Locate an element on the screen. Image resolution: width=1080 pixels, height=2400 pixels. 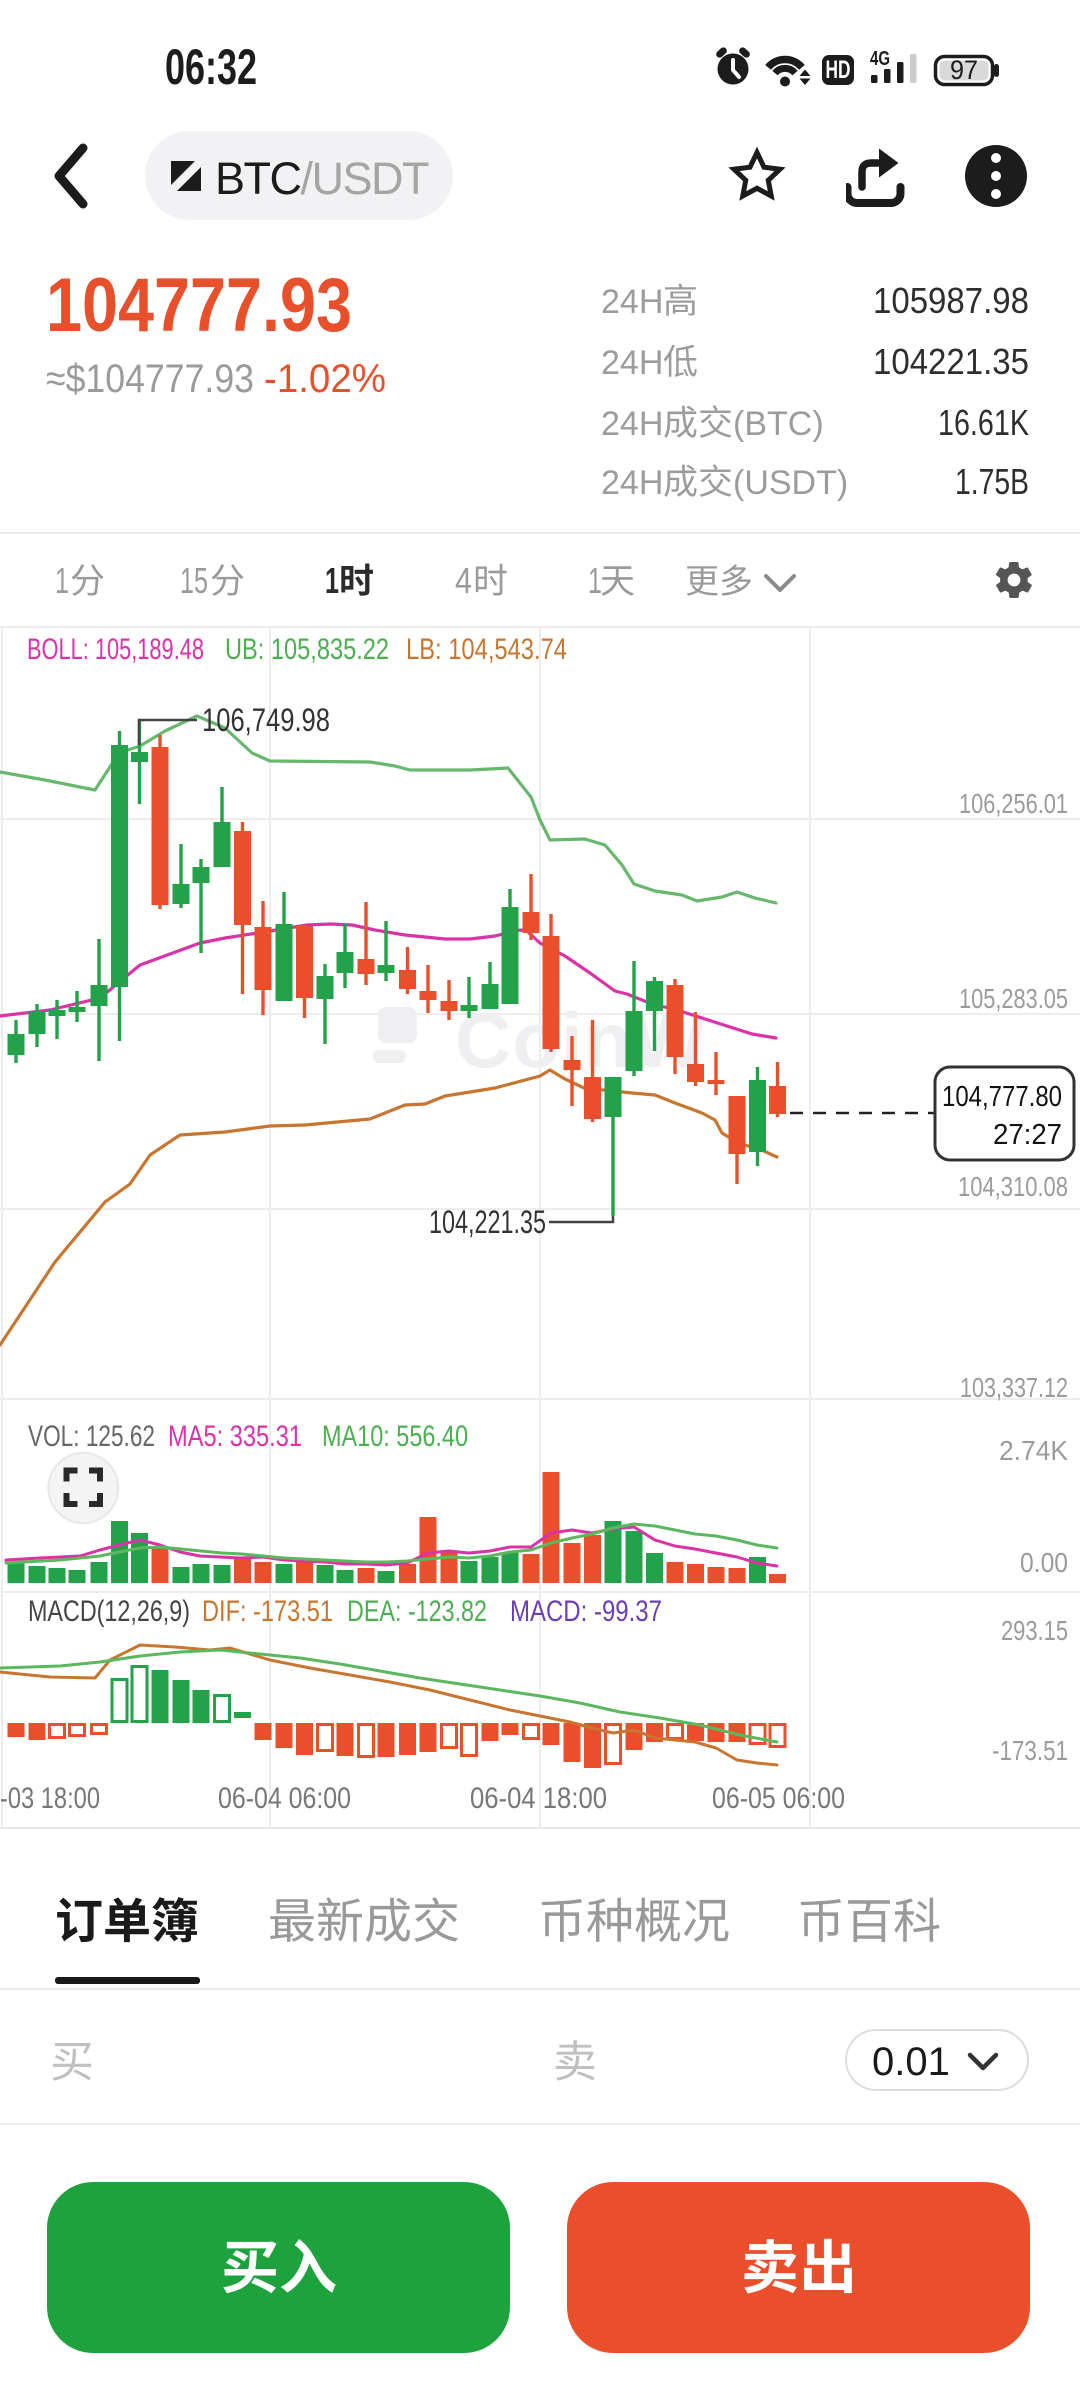
svg-text: UB: 105,835.22 is located at coordinates (307, 649).